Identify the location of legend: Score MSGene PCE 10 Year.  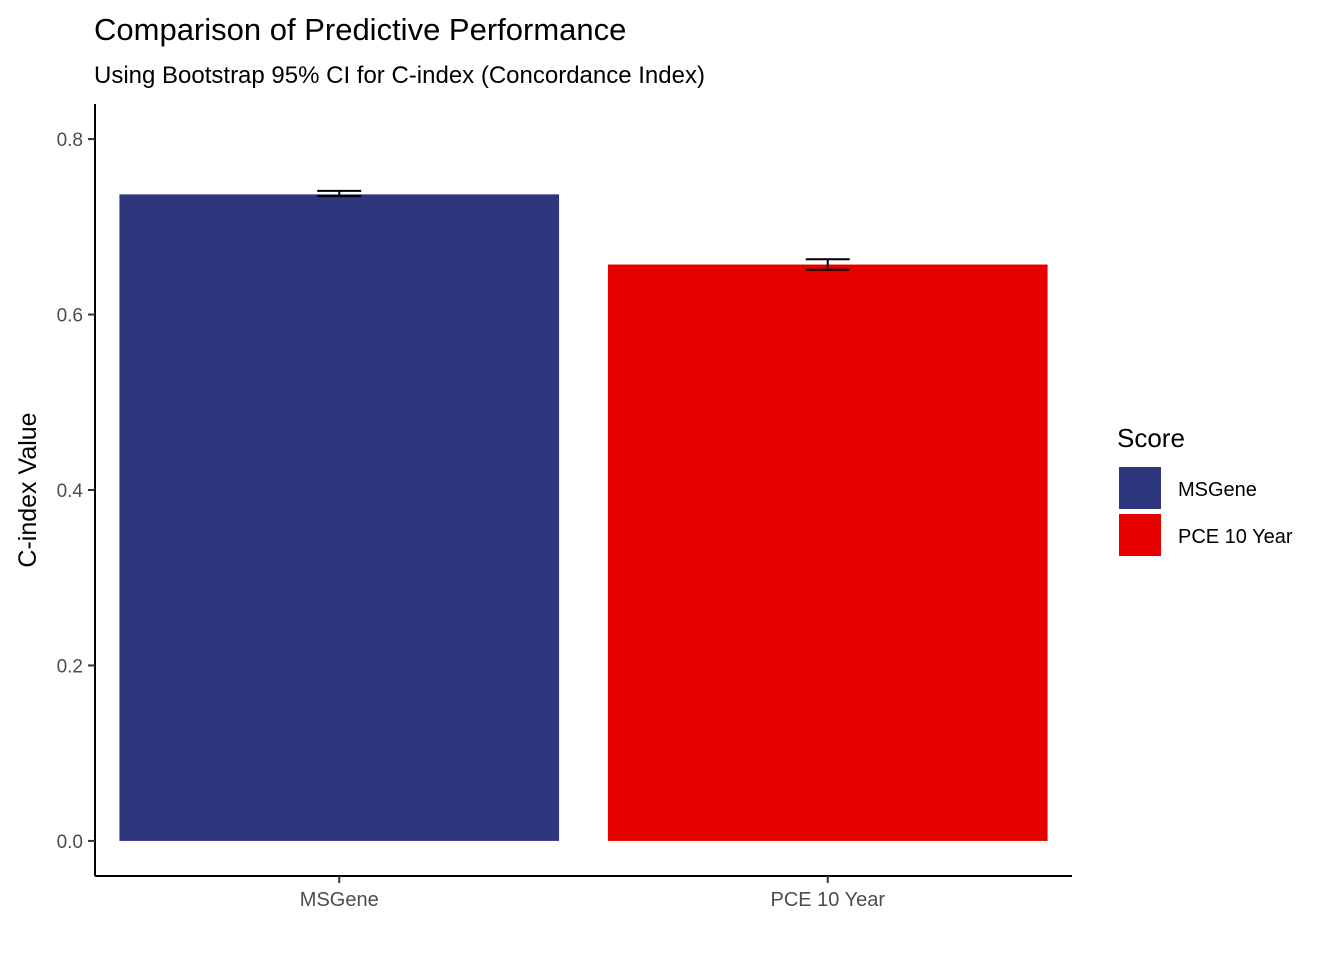
(1205, 489).